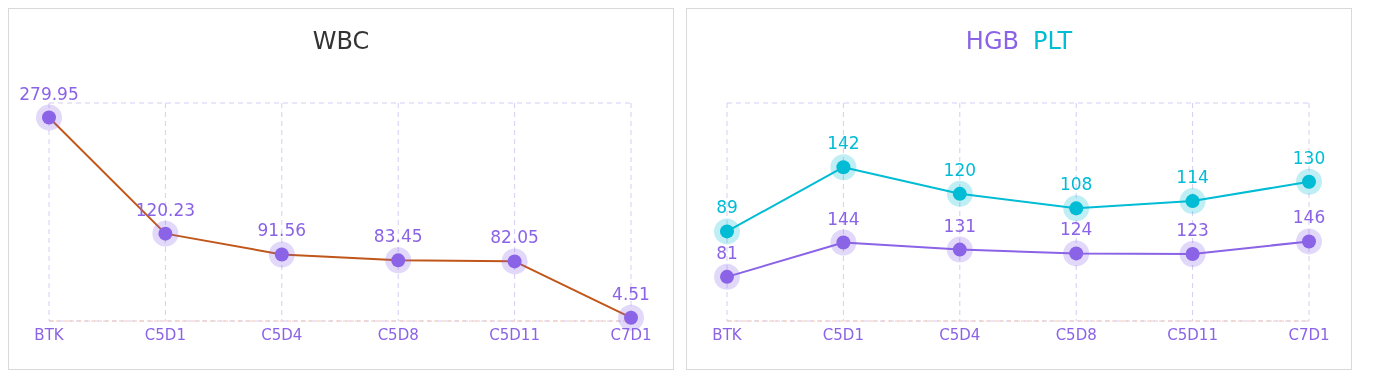 This screenshot has height=384, width=1392. I want to click on data-label: 124, so click(1076, 229).